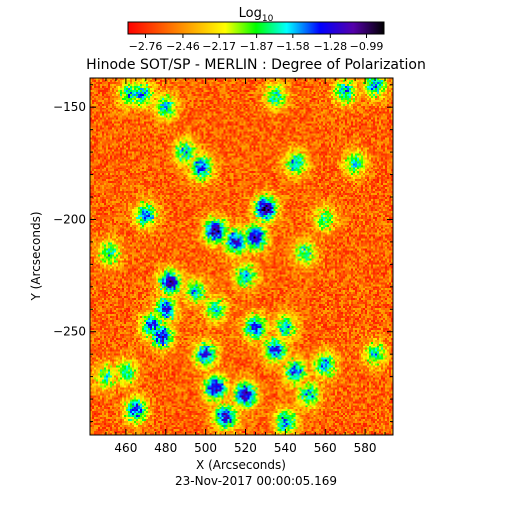  I want to click on colorbar-tick-label: −1.87, so click(257, 46).